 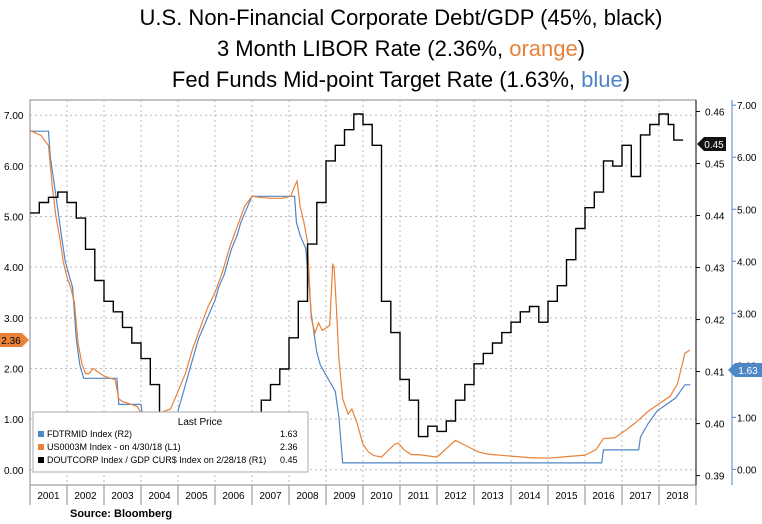 I want to click on right-1-tick-label: 0.45, so click(x=715, y=164).